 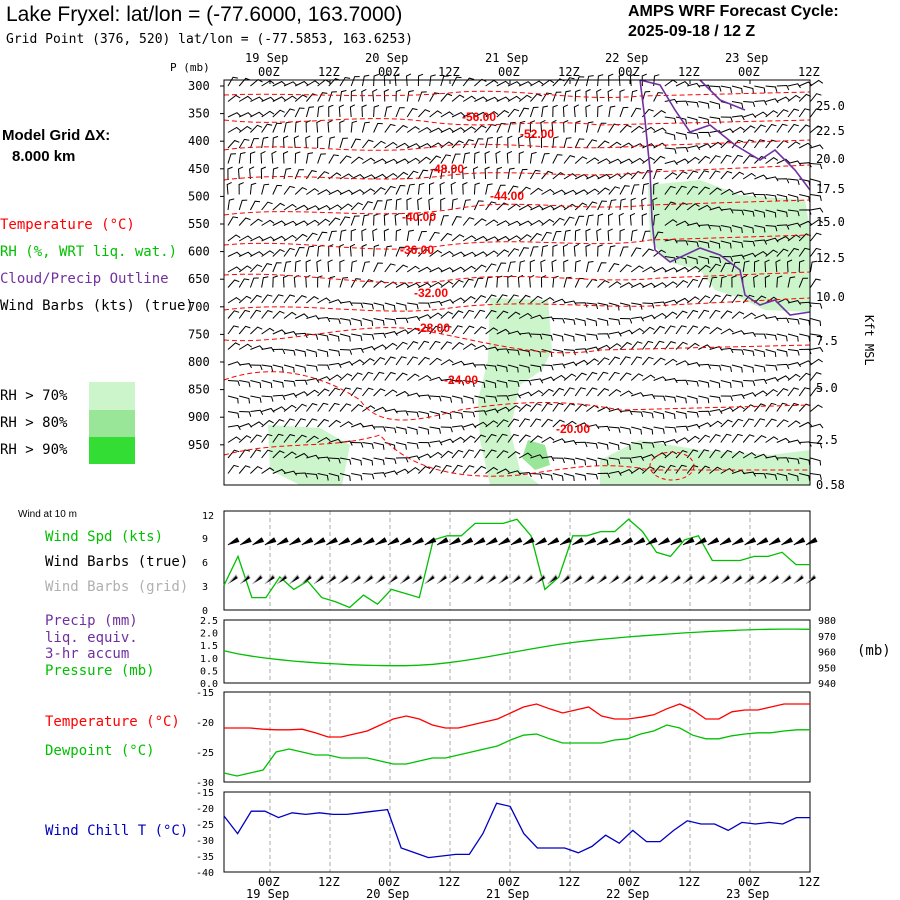 I want to click on precip-ytick-label: 1.5, so click(x=209, y=646).